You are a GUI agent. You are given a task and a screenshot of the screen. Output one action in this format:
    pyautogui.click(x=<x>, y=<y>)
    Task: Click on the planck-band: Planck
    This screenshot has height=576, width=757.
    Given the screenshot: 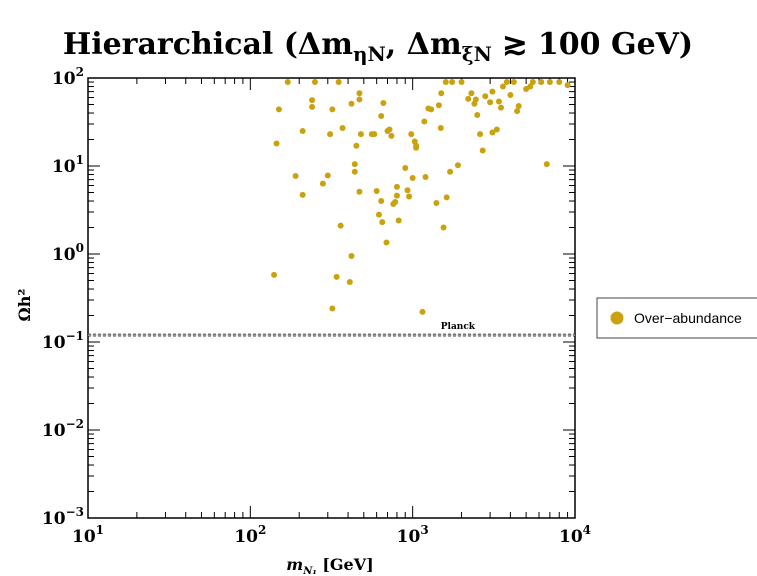 What is the action you would take?
    pyautogui.click(x=331, y=329)
    